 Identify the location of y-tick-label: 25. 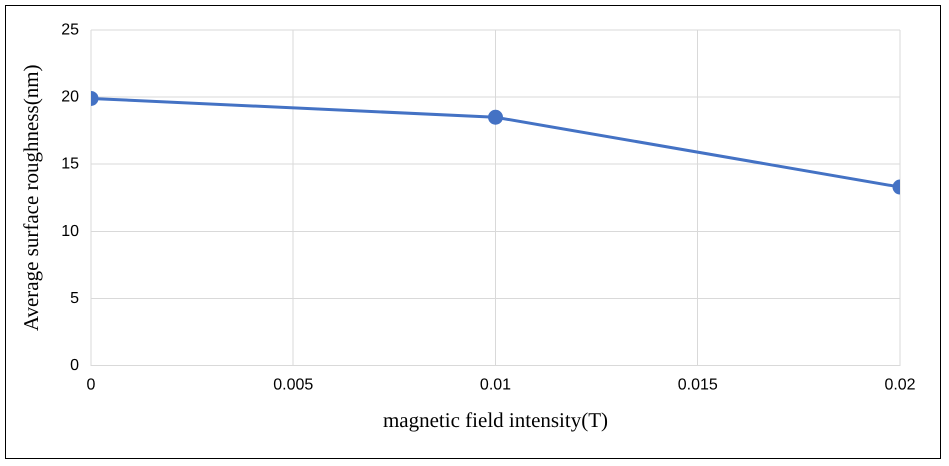
(70, 29).